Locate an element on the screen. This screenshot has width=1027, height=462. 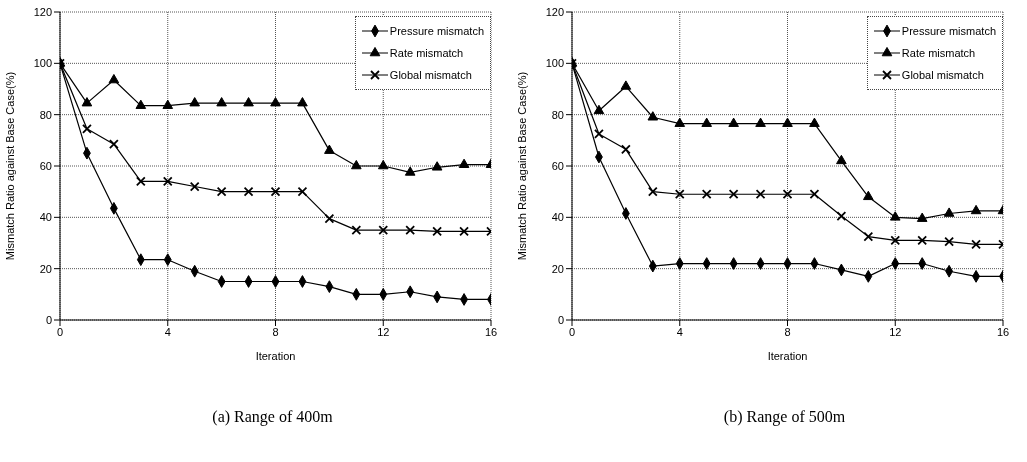
text: (a) Range of 400m is located at coordinates (272, 417).